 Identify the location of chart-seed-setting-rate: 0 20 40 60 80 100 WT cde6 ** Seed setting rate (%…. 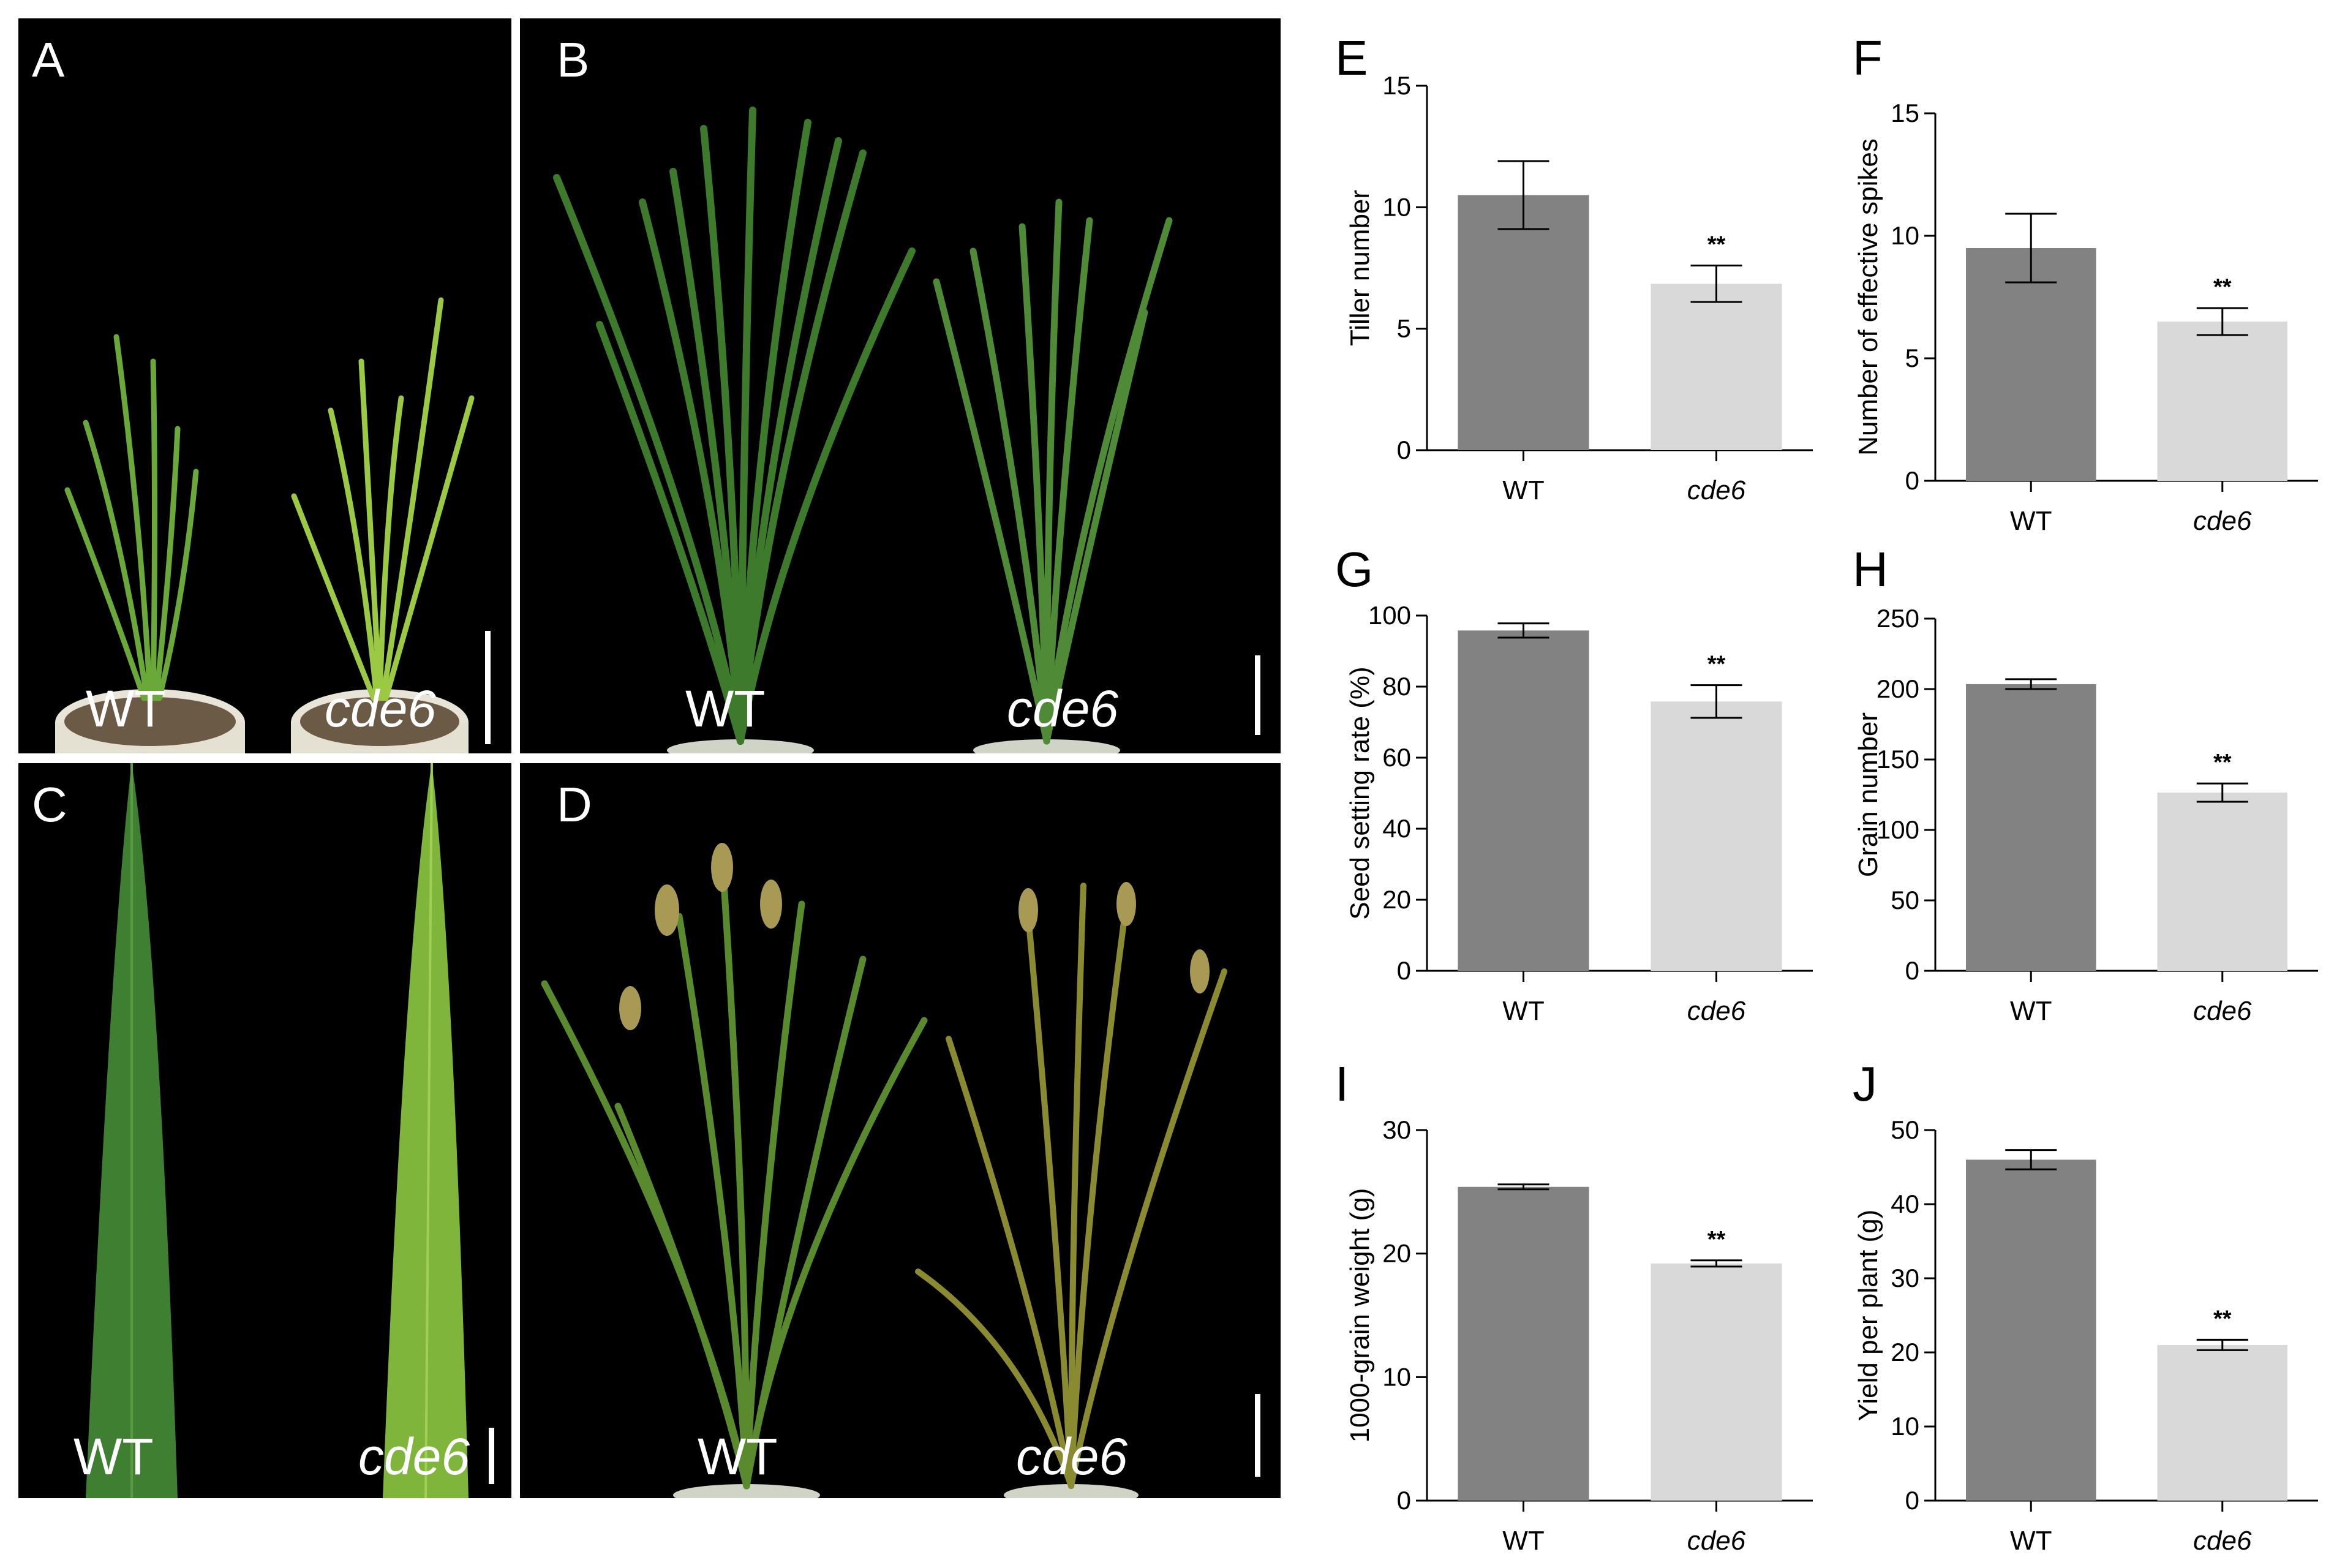
(1579, 813).